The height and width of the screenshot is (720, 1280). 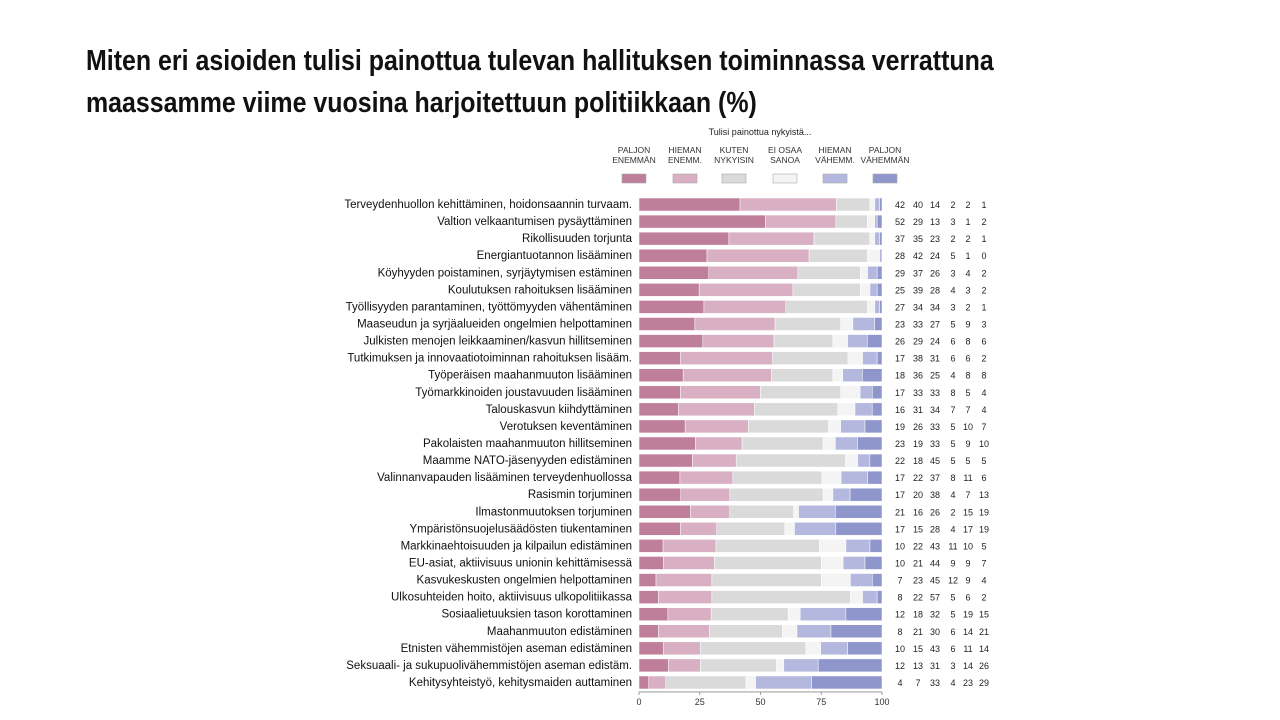 What do you see at coordinates (952, 273) in the screenshot?
I see `data-value-label: 3` at bounding box center [952, 273].